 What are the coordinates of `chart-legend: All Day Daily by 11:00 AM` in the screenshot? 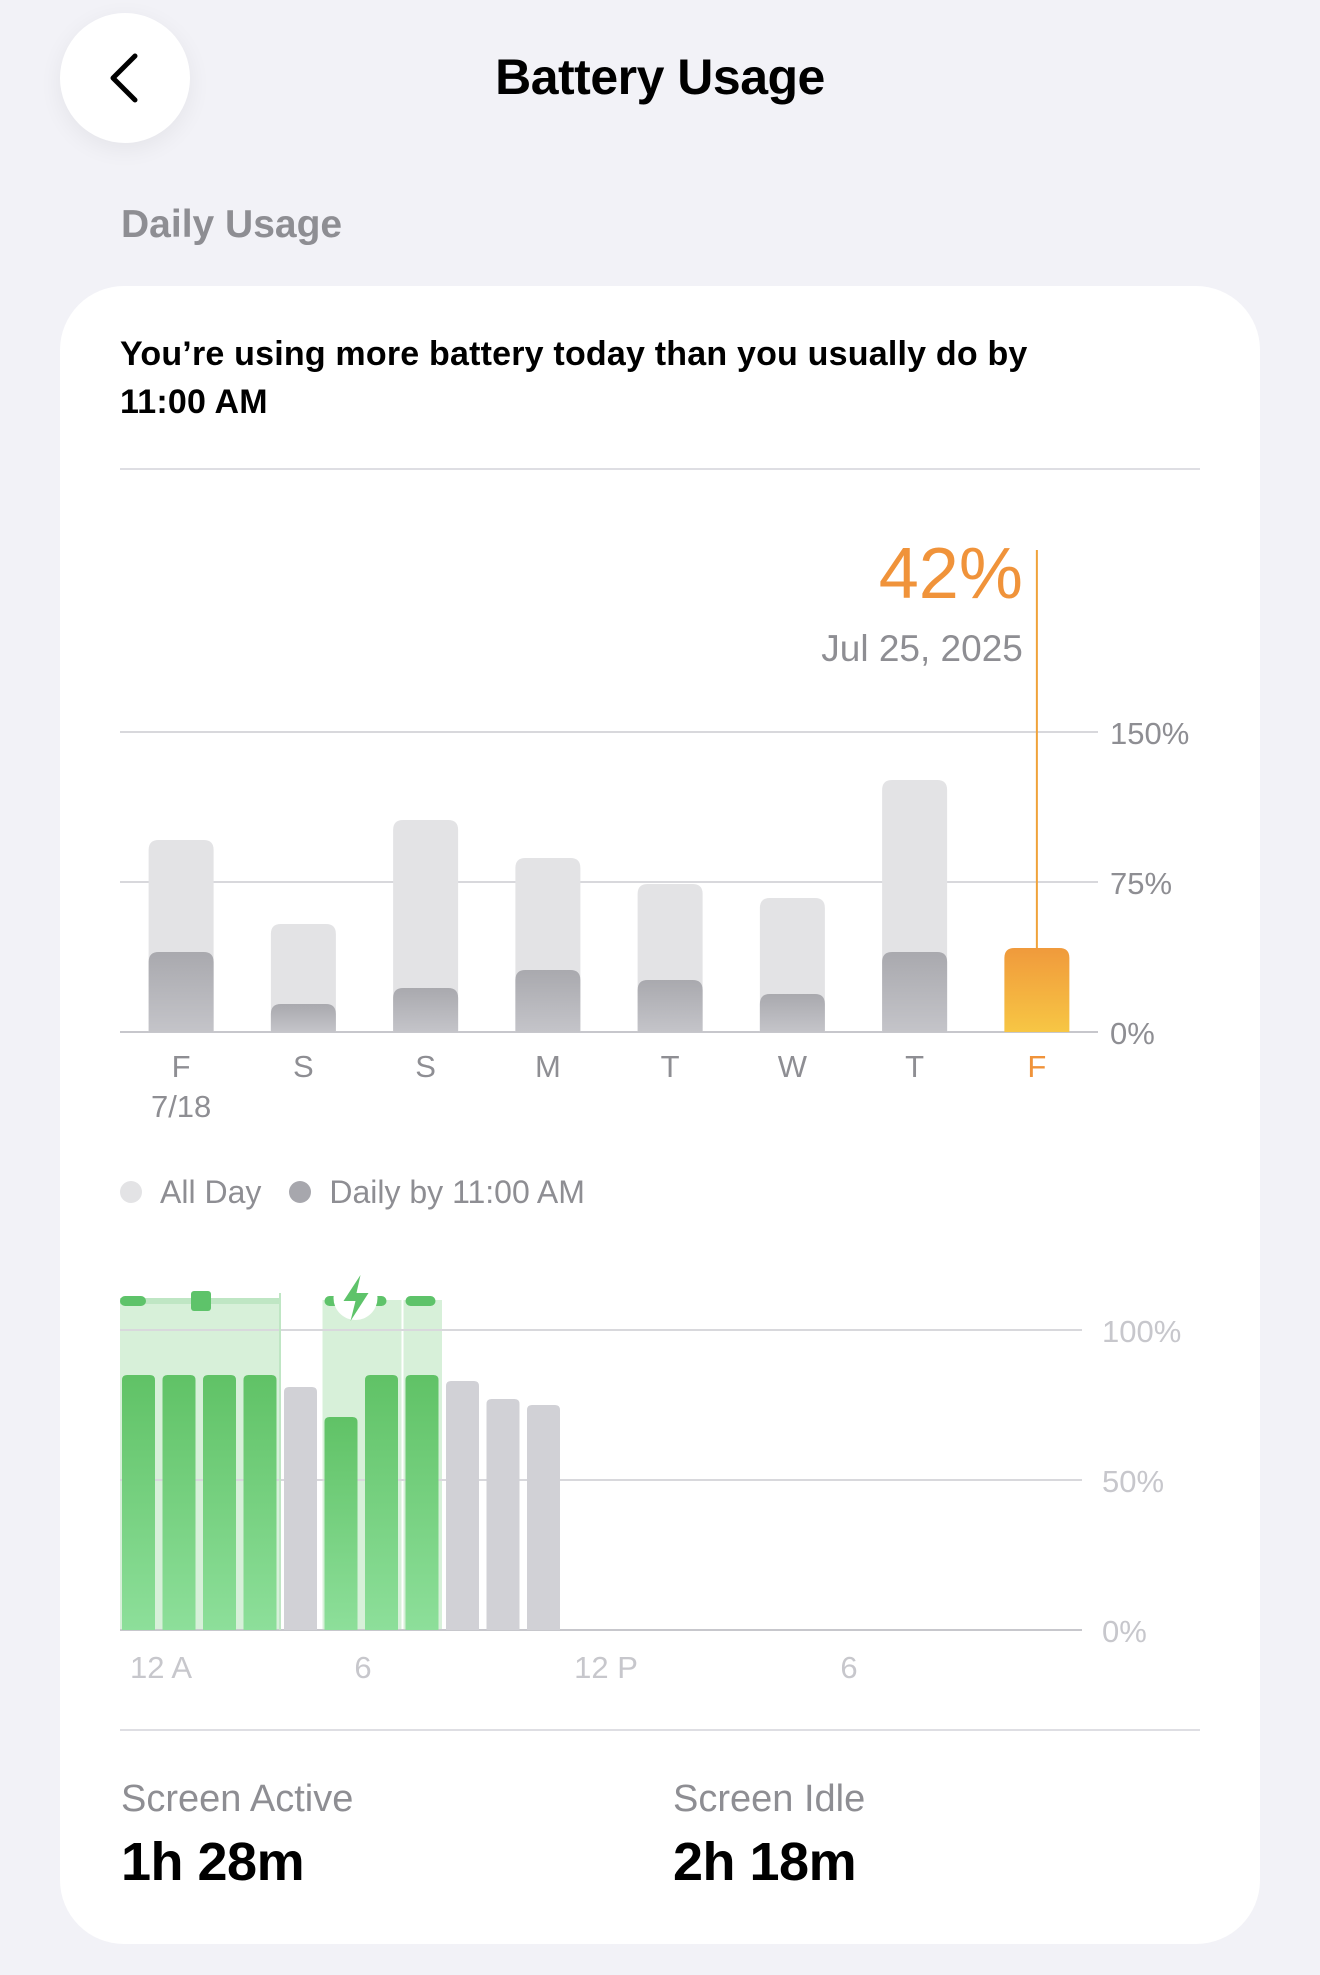 It's located at (366, 1192).